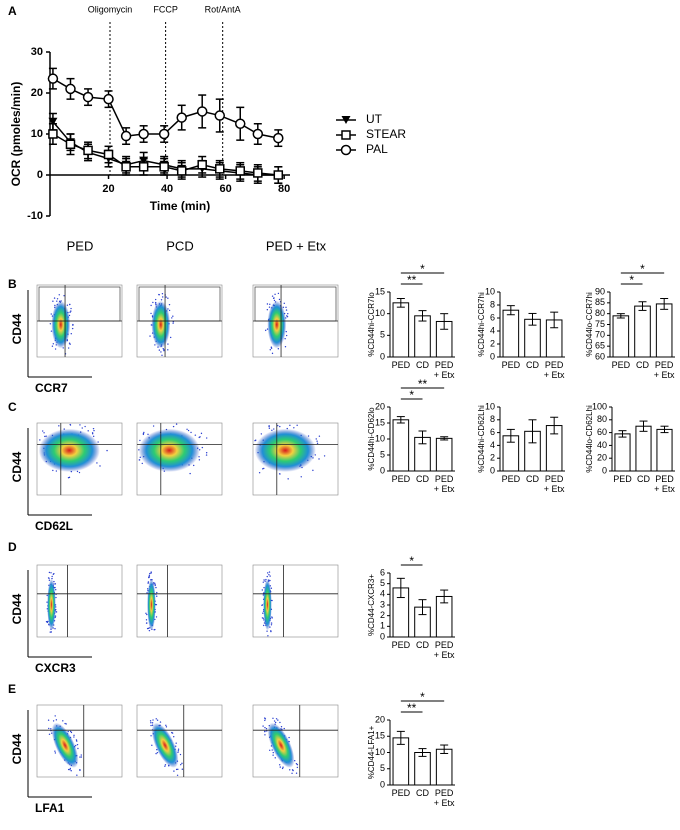 The image size is (680, 830). What do you see at coordinates (602, 445) in the screenshot?
I see `y-tick-label: 40` at bounding box center [602, 445].